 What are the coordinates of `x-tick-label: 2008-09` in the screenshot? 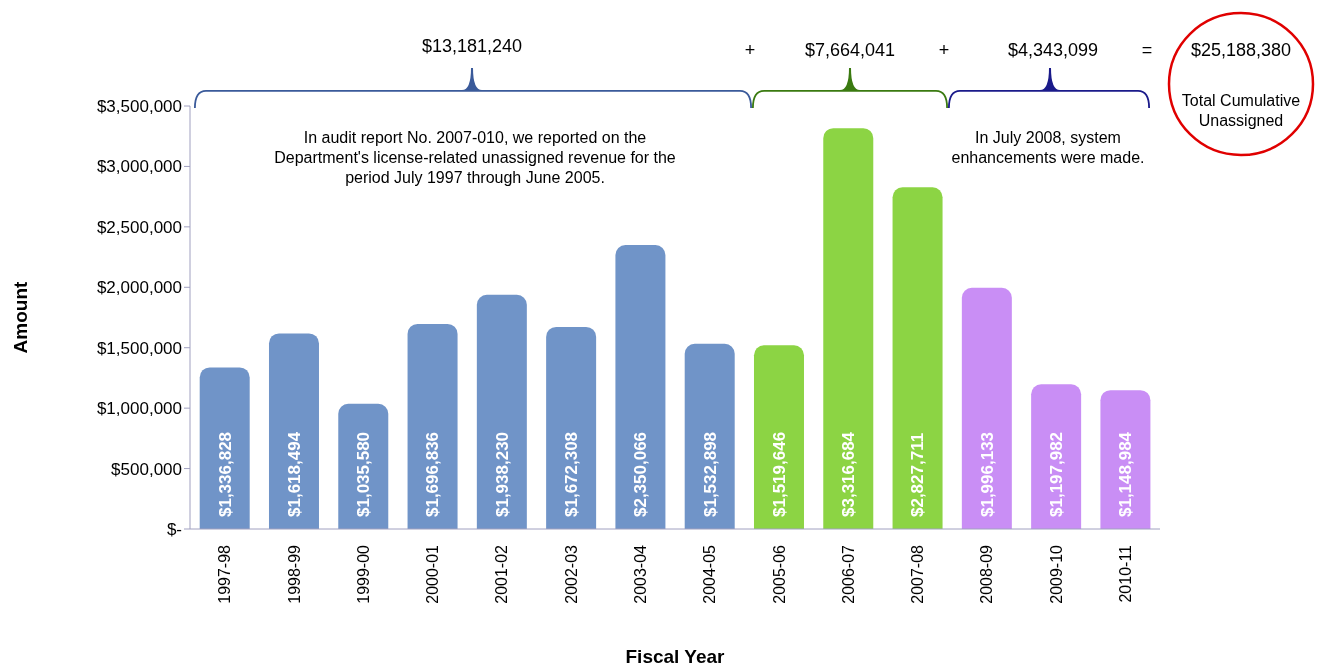 It's located at (987, 574).